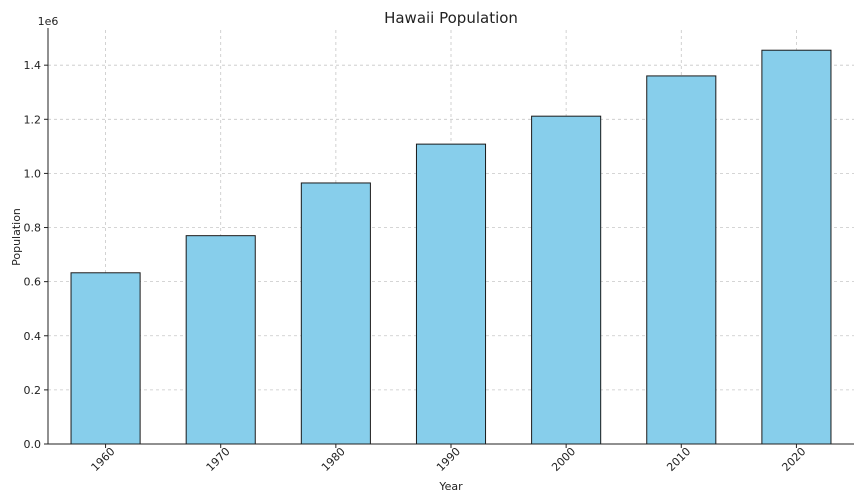 Image resolution: width=864 pixels, height=504 pixels. What do you see at coordinates (48, 21) in the screenshot?
I see `y-axis-offset-label: 1e6` at bounding box center [48, 21].